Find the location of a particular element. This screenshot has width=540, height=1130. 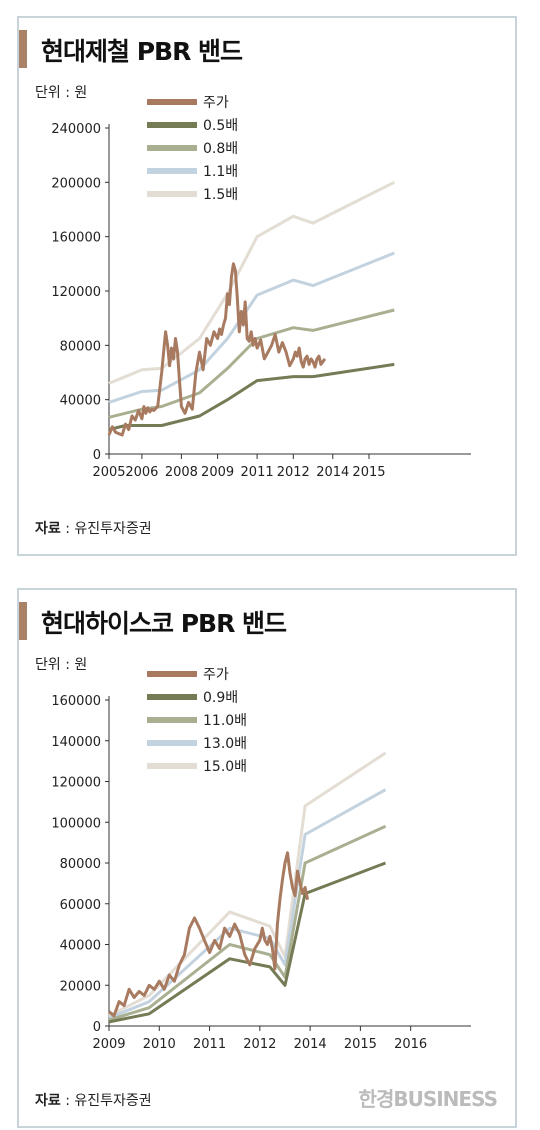

y-tick-label: 140000 is located at coordinates (76, 742).